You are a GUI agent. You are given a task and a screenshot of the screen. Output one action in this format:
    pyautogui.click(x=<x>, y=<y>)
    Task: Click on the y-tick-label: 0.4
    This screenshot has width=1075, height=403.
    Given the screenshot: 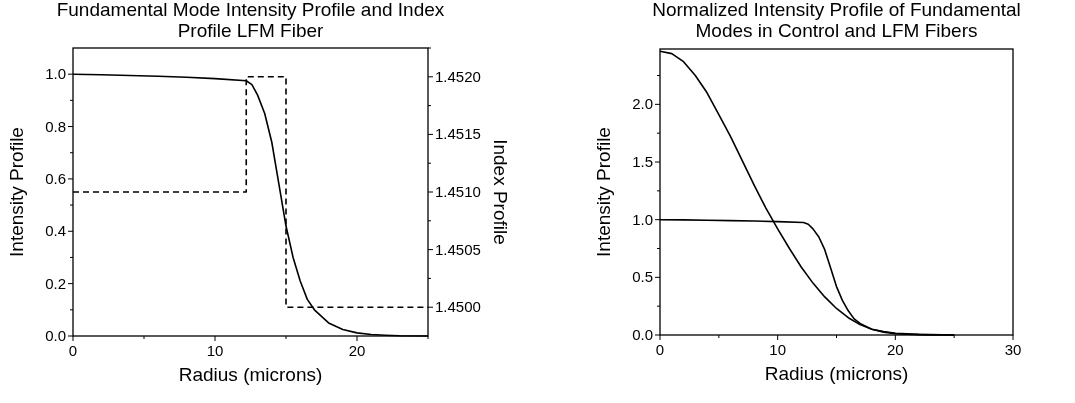 What is the action you would take?
    pyautogui.click(x=55, y=231)
    